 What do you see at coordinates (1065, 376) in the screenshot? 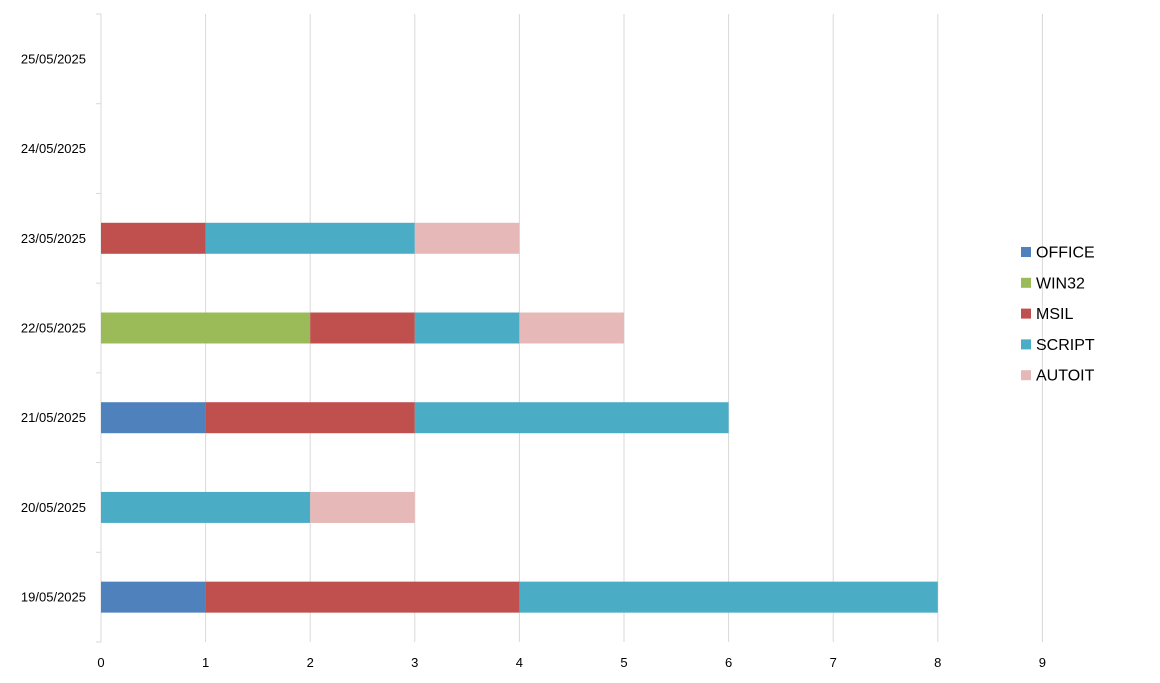
I see `legend-label: AUTOIT` at bounding box center [1065, 376].